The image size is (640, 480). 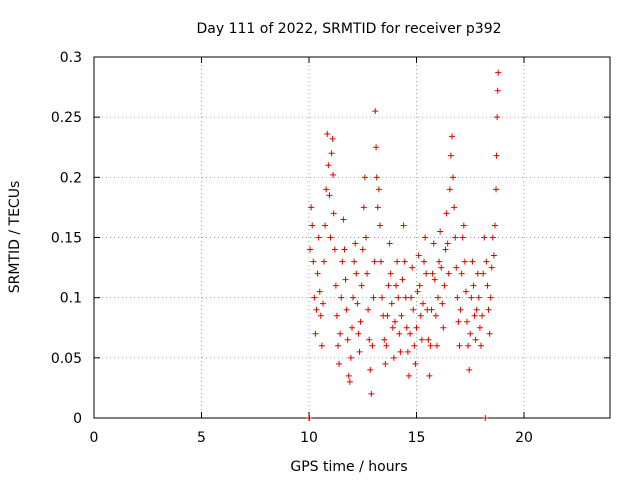 I want to click on y-tick-label: 0.1, so click(x=71, y=299).